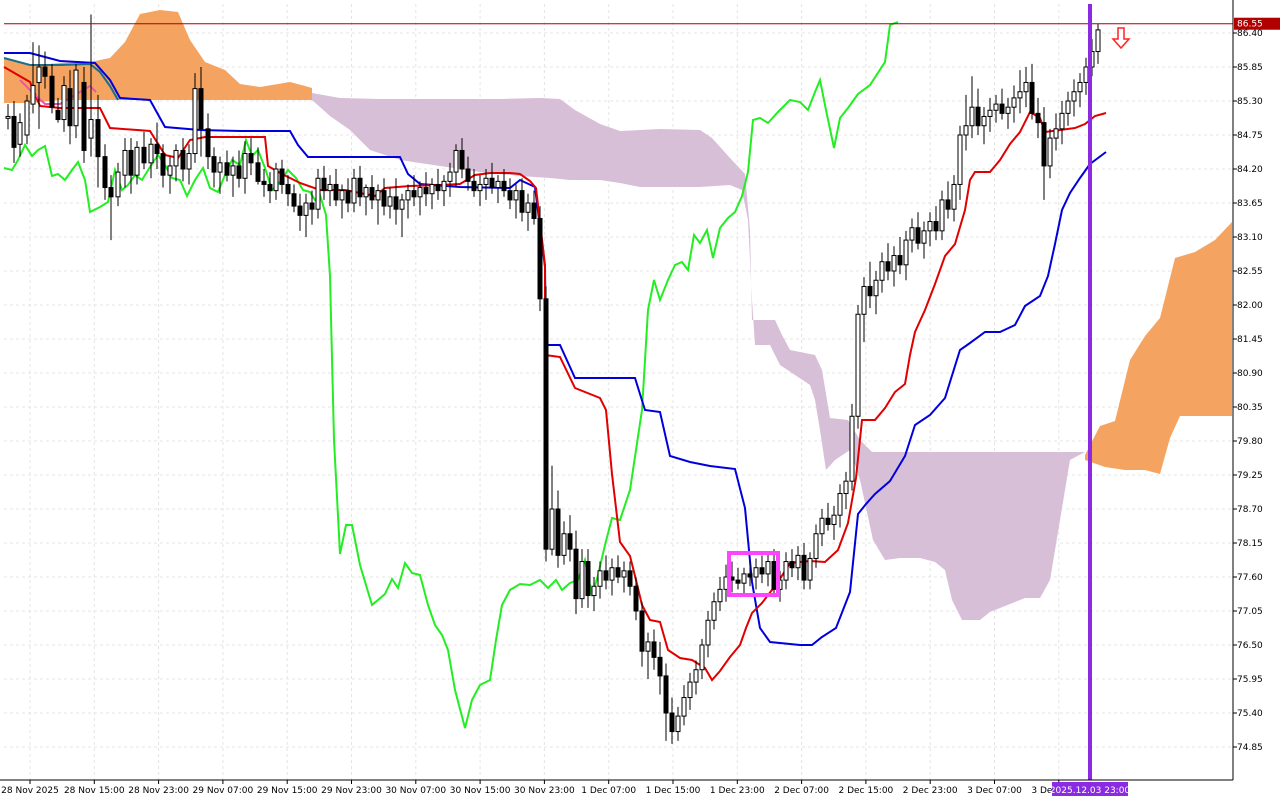 This screenshot has width=1280, height=800. What do you see at coordinates (865, 791) in the screenshot?
I see `x-tick-label: 2 Dec 15:00` at bounding box center [865, 791].